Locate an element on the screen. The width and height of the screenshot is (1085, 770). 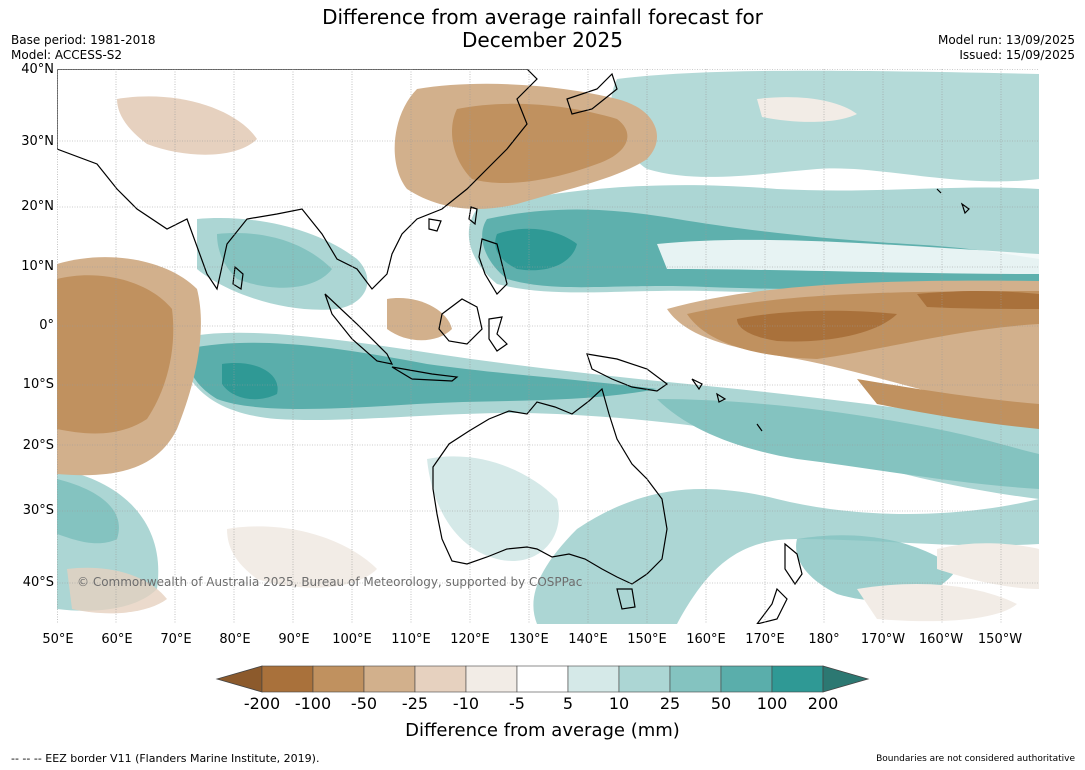
lat-label-20n: 20°N is located at coordinates (37, 206).